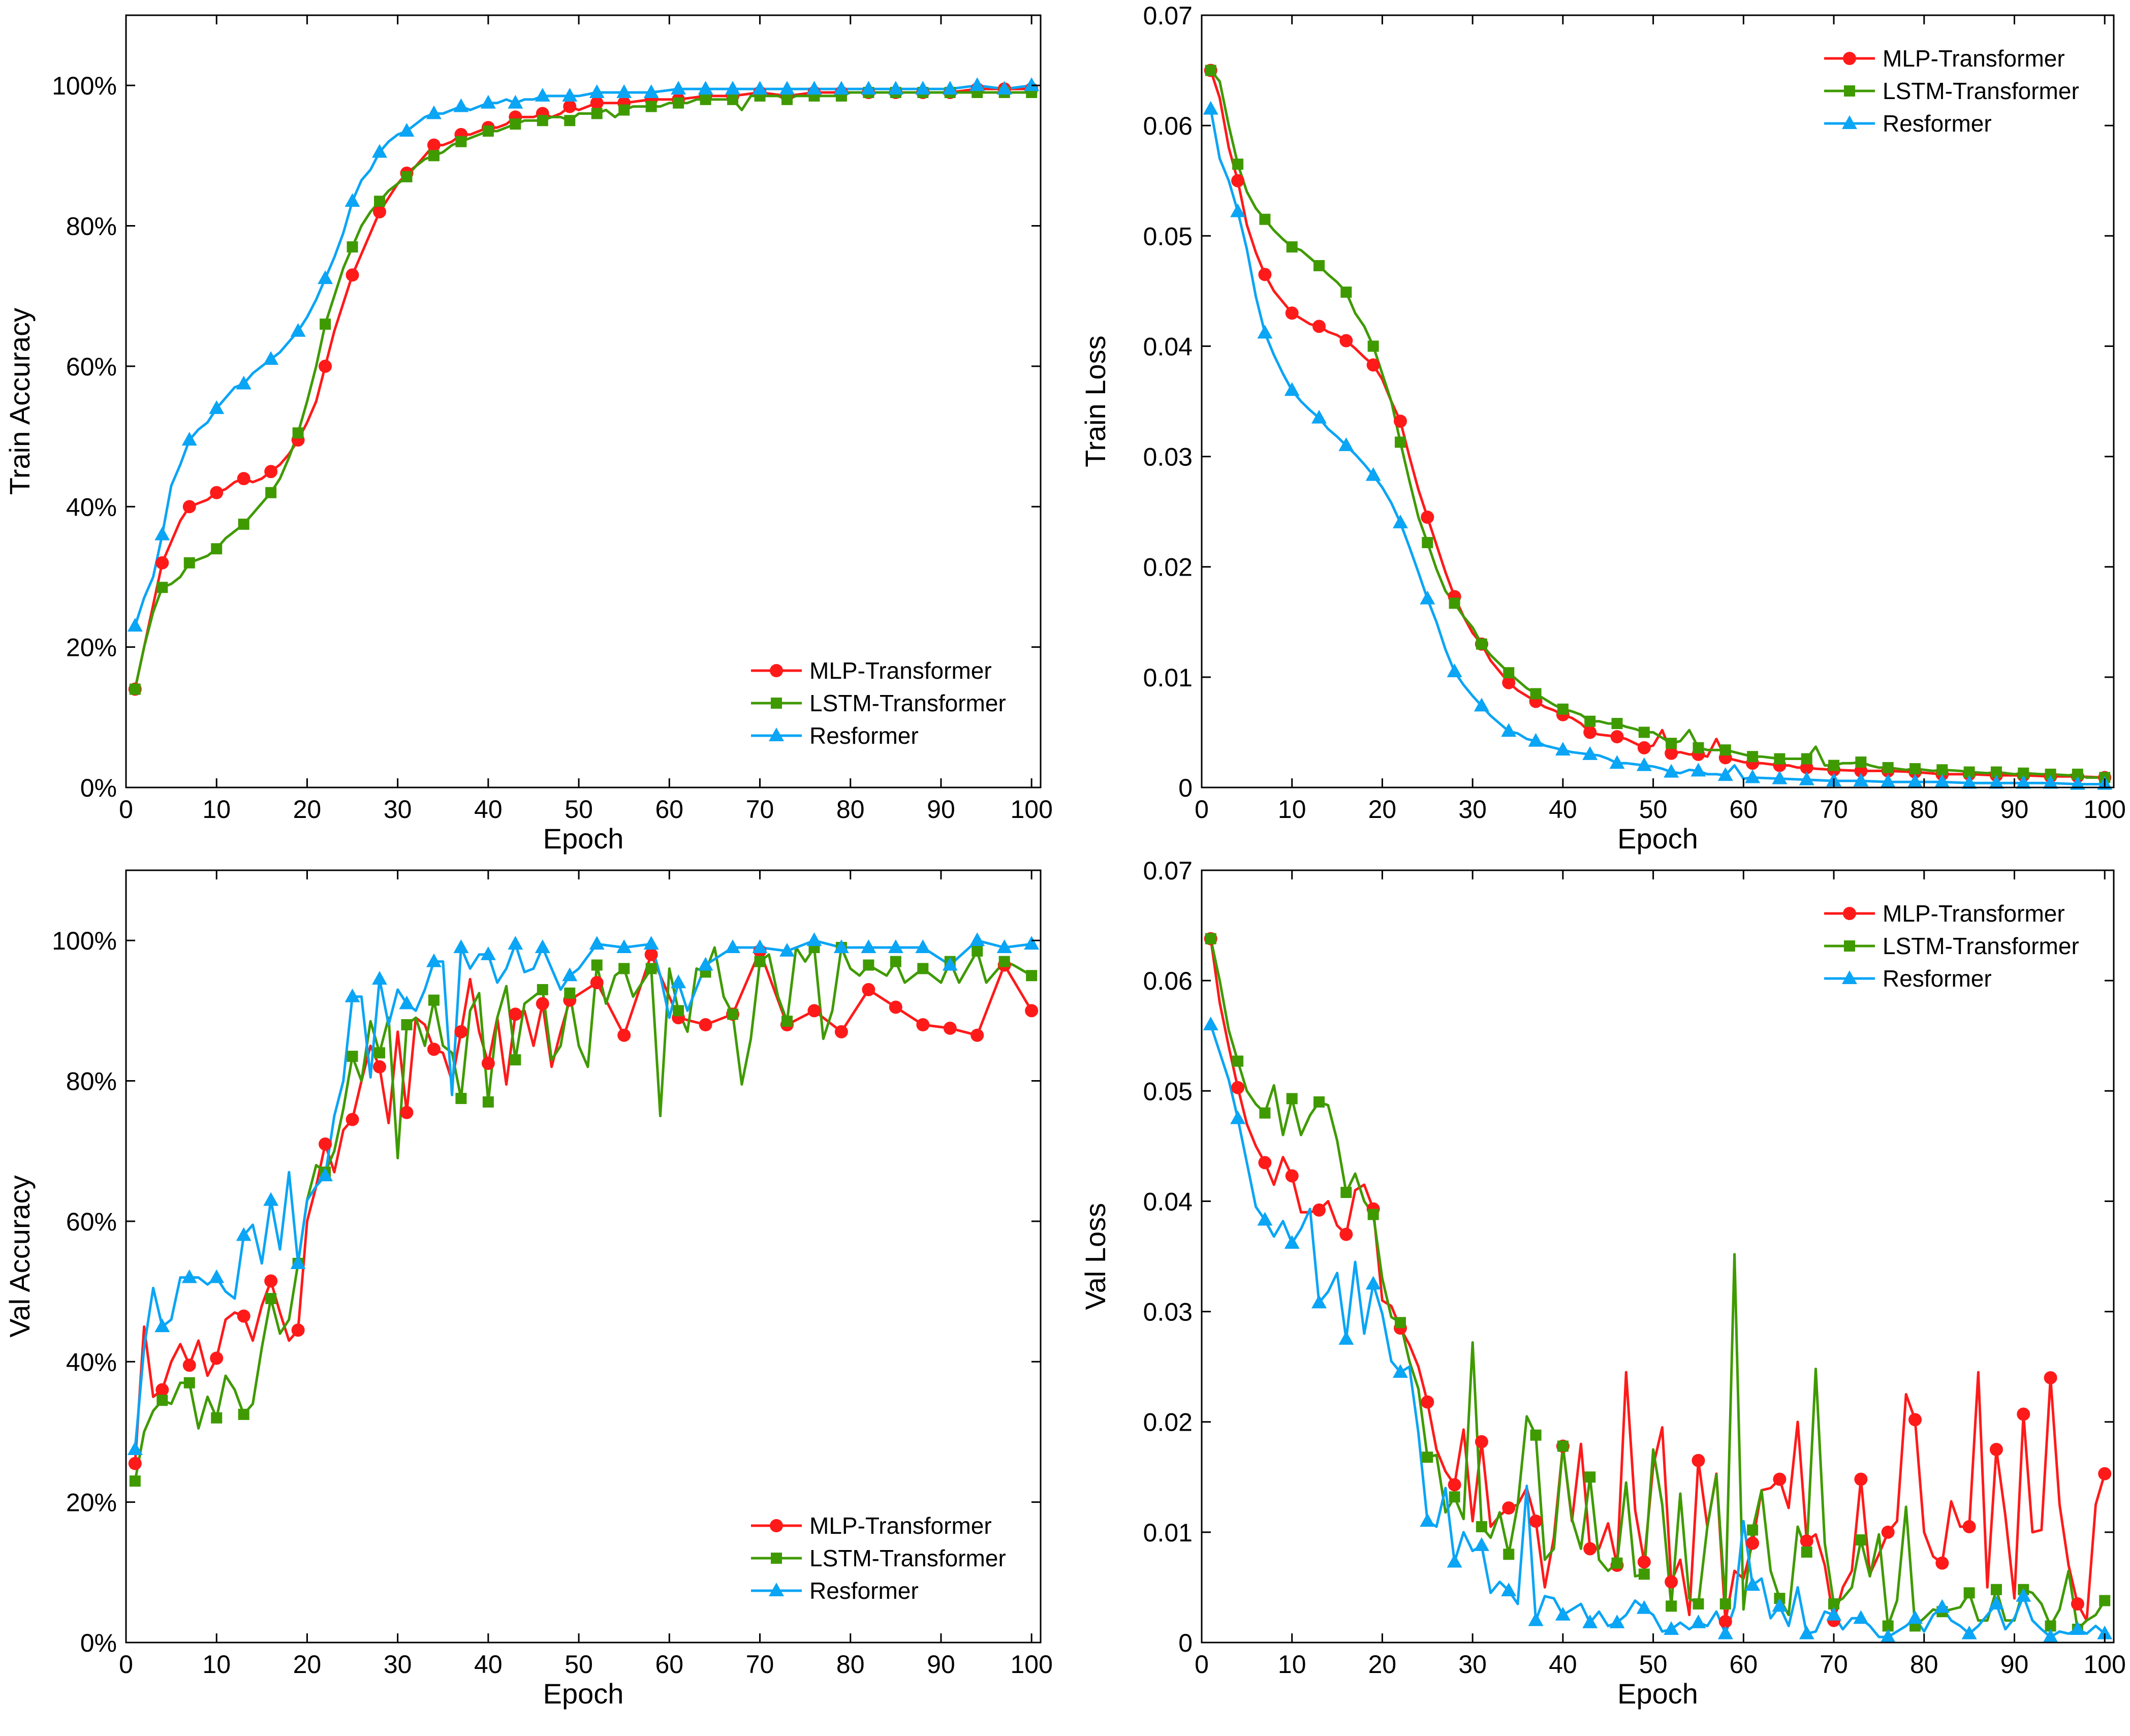 This screenshot has width=2130, height=1736. What do you see at coordinates (1834, 1664) in the screenshot?
I see `x-tick-label: 70` at bounding box center [1834, 1664].